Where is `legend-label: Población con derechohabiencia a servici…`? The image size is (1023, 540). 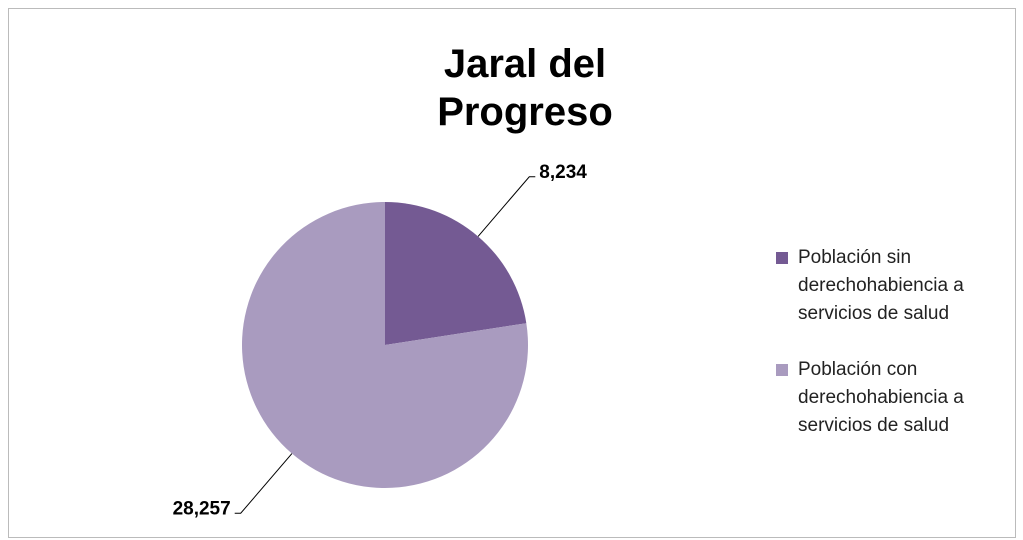 legend-label: Población con derechohabiencia a servici… is located at coordinates (881, 397).